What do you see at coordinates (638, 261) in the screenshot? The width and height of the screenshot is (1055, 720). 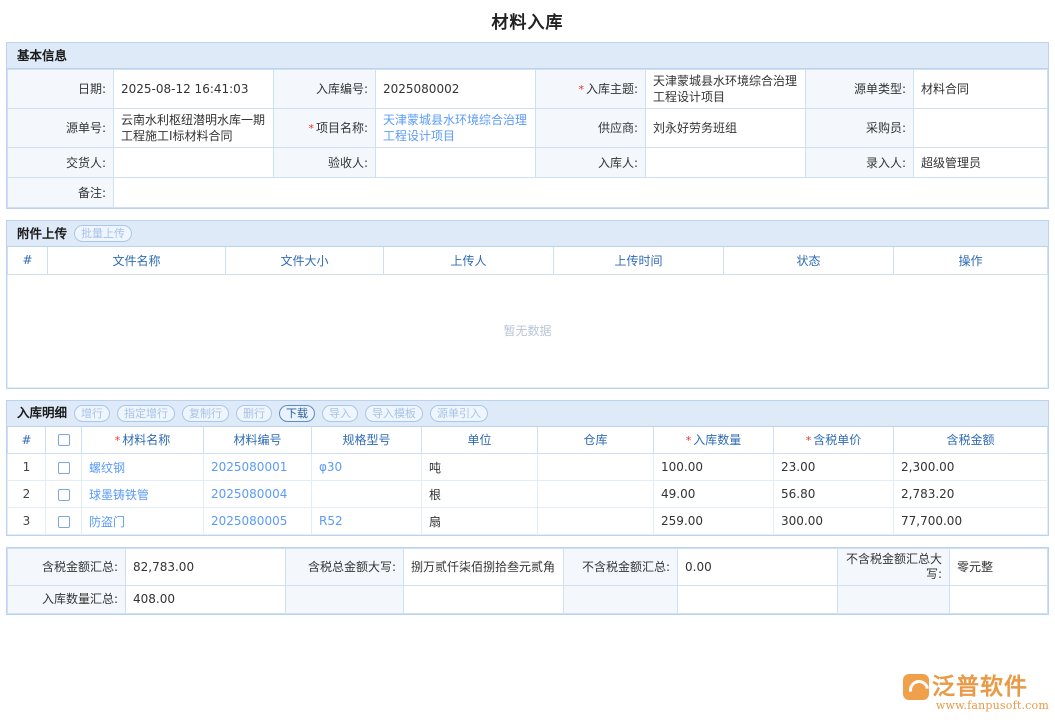 I see `col-upload-time: 上传时间` at bounding box center [638, 261].